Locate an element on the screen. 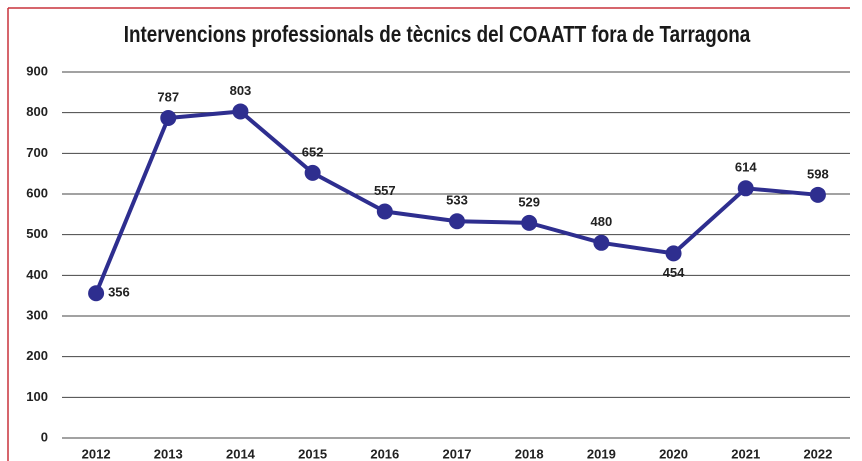 This screenshot has height=461, width=862. x-tick-label: 2015 is located at coordinates (312, 453).